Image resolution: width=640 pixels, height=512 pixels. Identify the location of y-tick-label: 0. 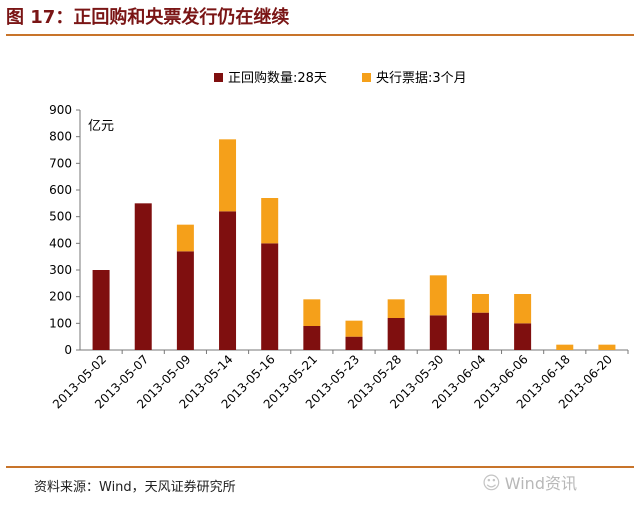
(68, 350).